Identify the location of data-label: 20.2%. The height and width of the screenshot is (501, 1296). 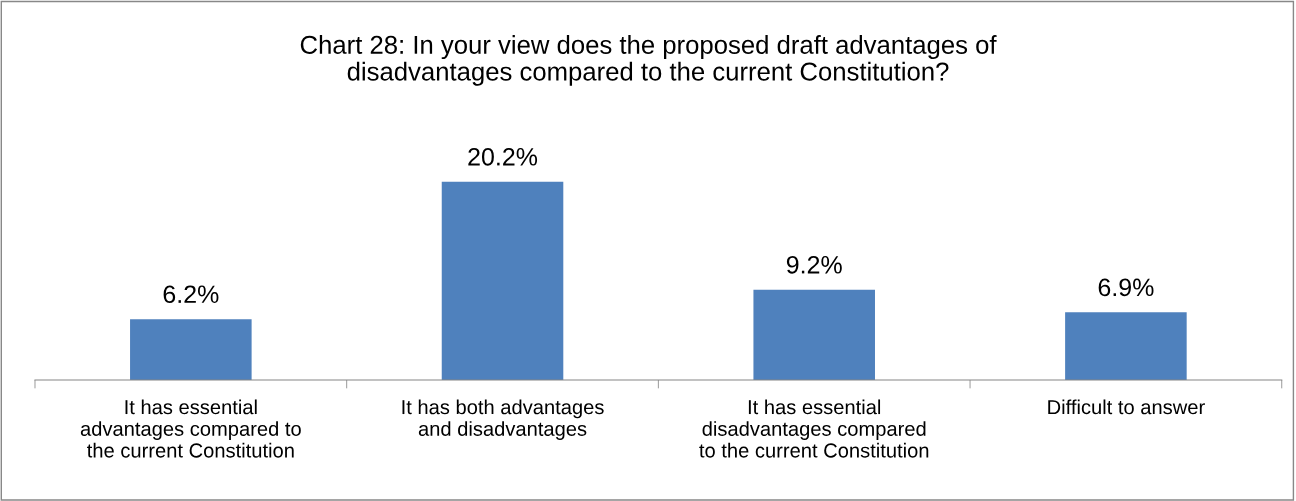
(503, 156).